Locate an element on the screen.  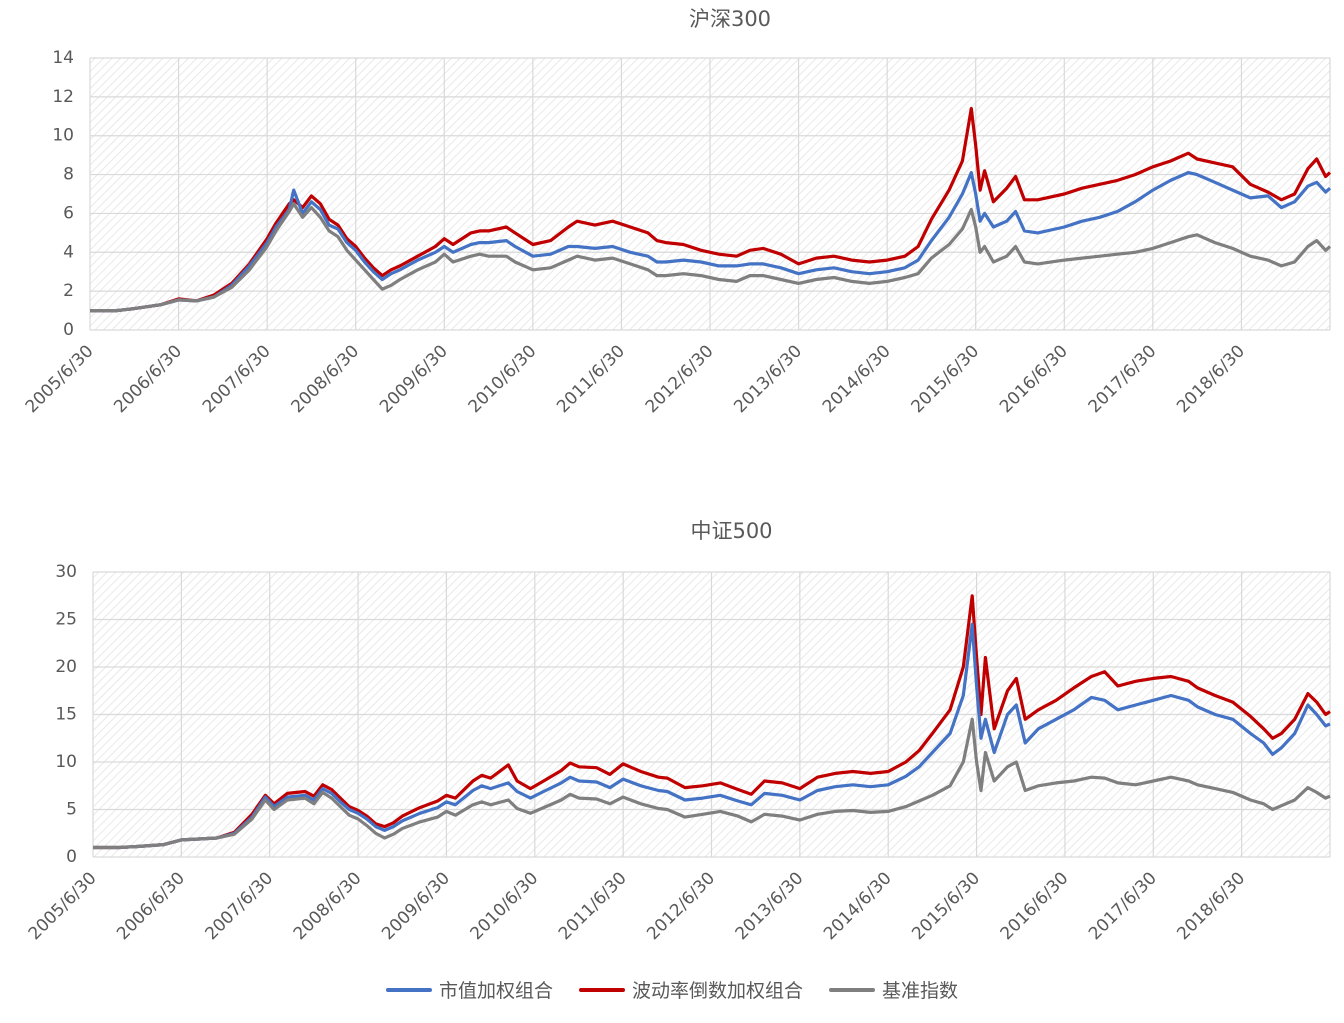
legend-label: 波动率倒数加权组合 is located at coordinates (717, 991).